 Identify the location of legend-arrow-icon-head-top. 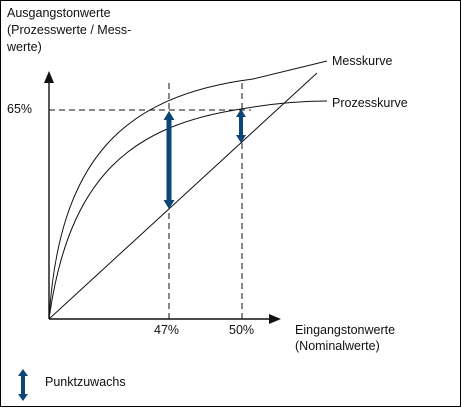
(23, 372).